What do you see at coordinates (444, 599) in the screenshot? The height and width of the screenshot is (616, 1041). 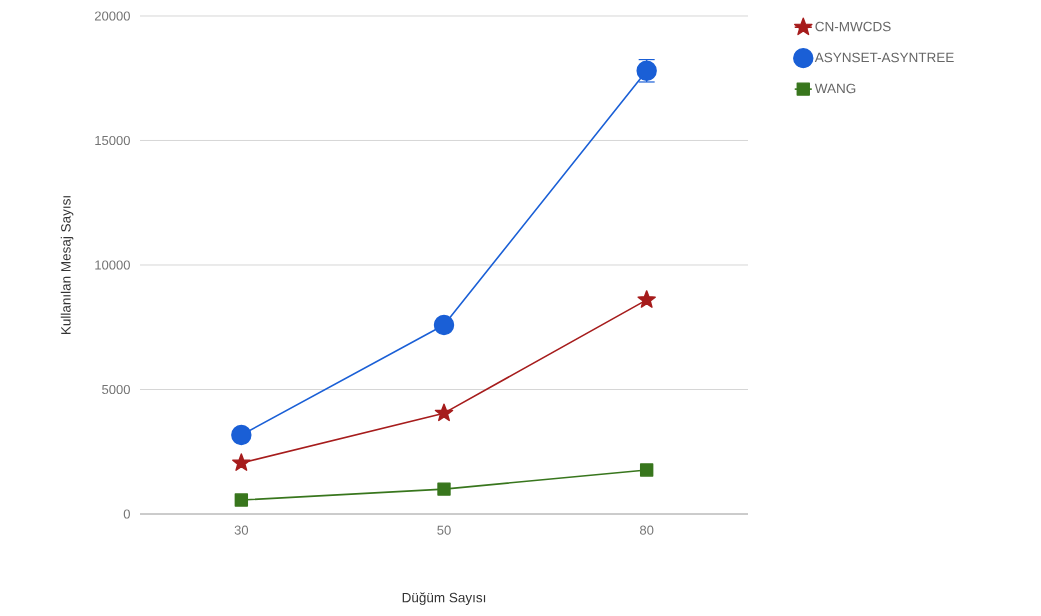 I see `x-axis-title: Düğüm Sayısı` at bounding box center [444, 599].